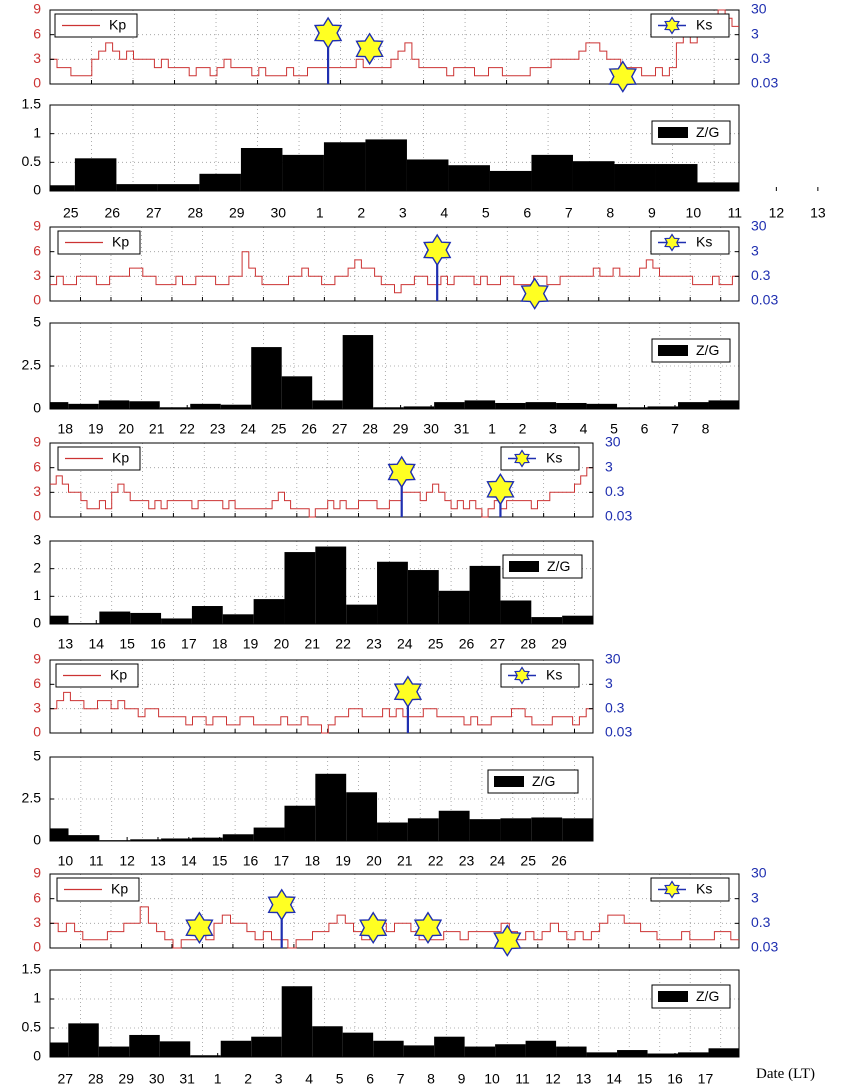 This screenshot has width=843, height=1088. Describe the element at coordinates (467, 861) in the screenshot. I see `date-tick-label: 23` at that location.